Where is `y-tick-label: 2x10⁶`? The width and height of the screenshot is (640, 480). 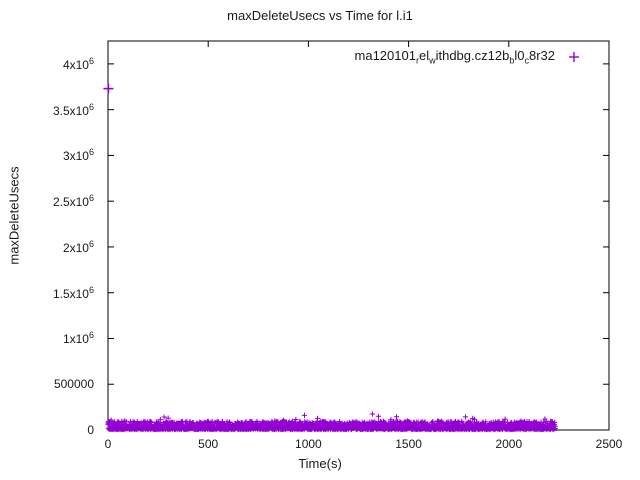 y-tick-label: 2x10⁶ is located at coordinates (78, 246).